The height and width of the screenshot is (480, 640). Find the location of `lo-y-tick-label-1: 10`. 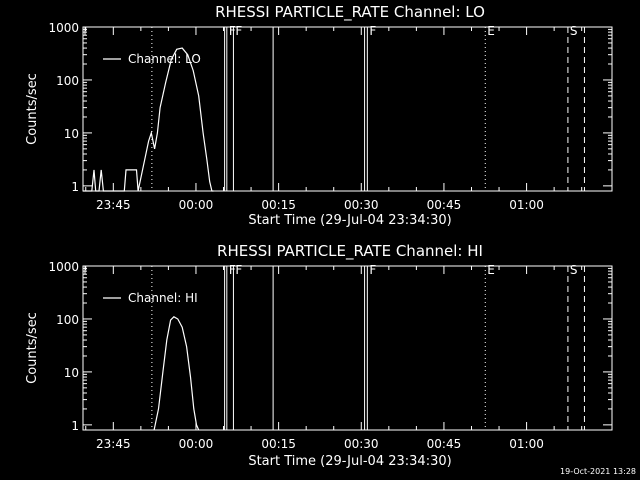

lo-y-tick-label-1: 10 is located at coordinates (71, 134).